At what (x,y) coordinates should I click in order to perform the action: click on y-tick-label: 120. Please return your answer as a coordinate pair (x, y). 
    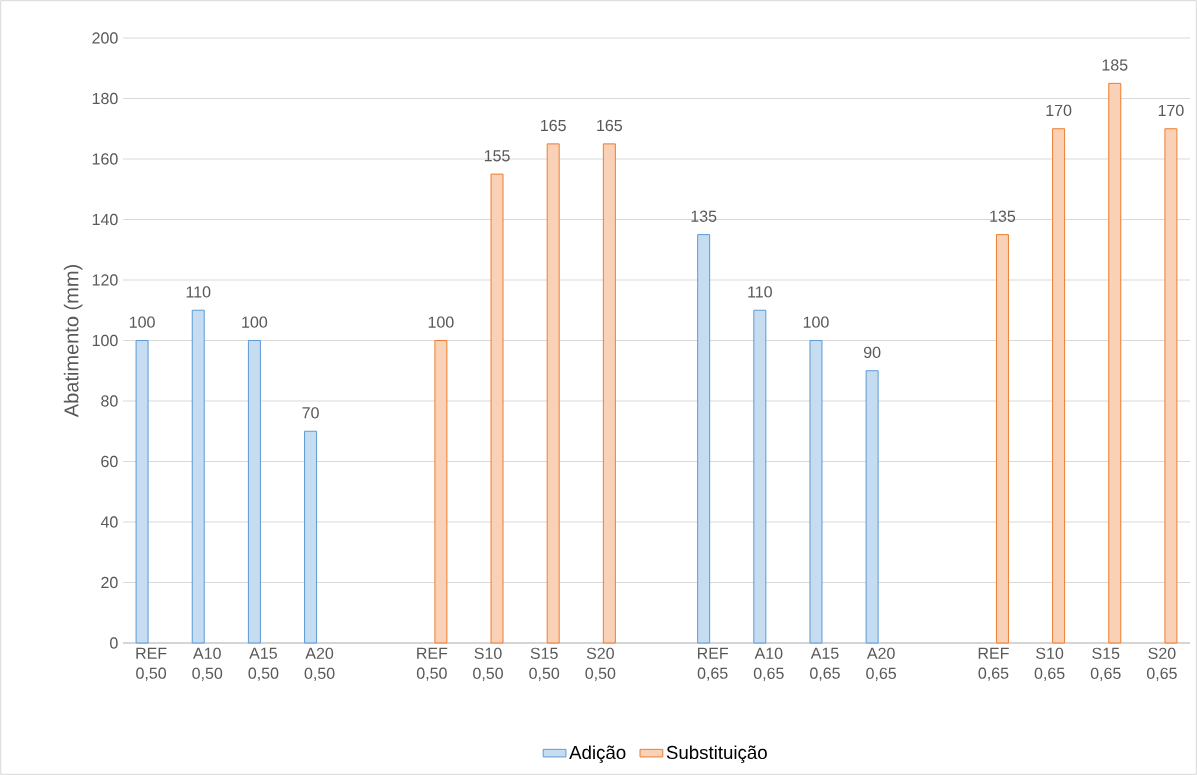
    Looking at the image, I should click on (105, 280).